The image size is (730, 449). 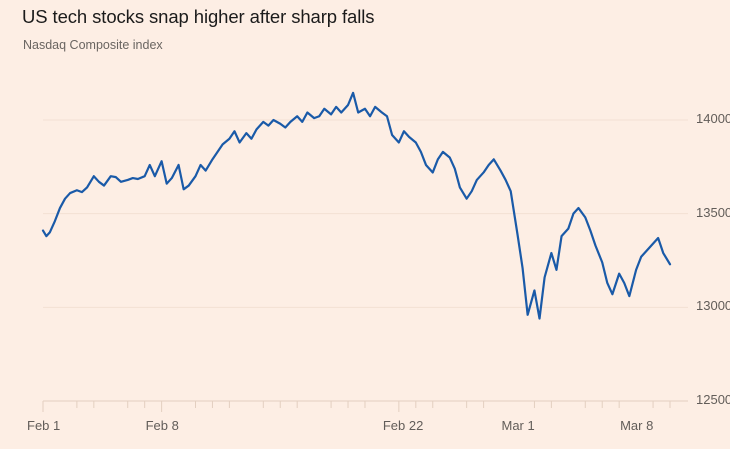 I want to click on x-axis-label: Mar 1, so click(x=518, y=425).